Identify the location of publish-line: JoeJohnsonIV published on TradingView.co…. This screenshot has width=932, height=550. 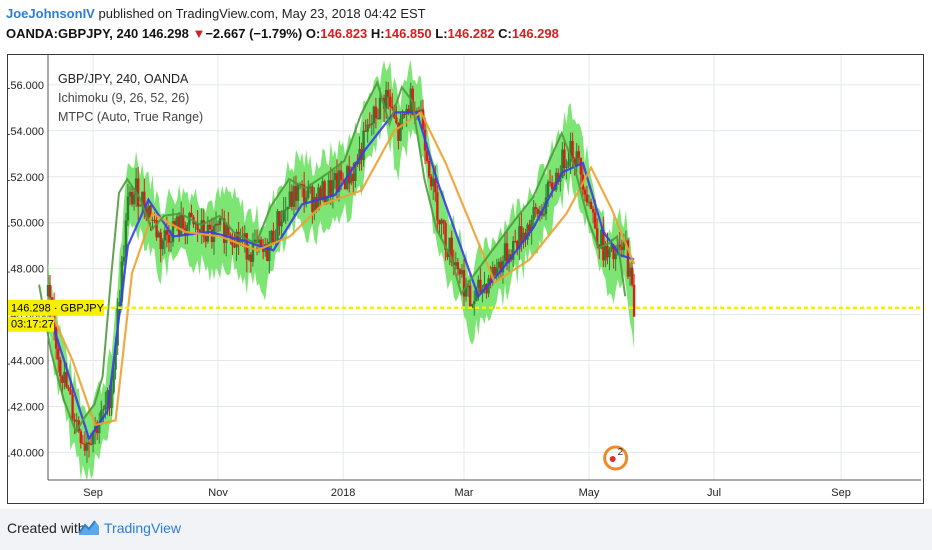
(466, 14).